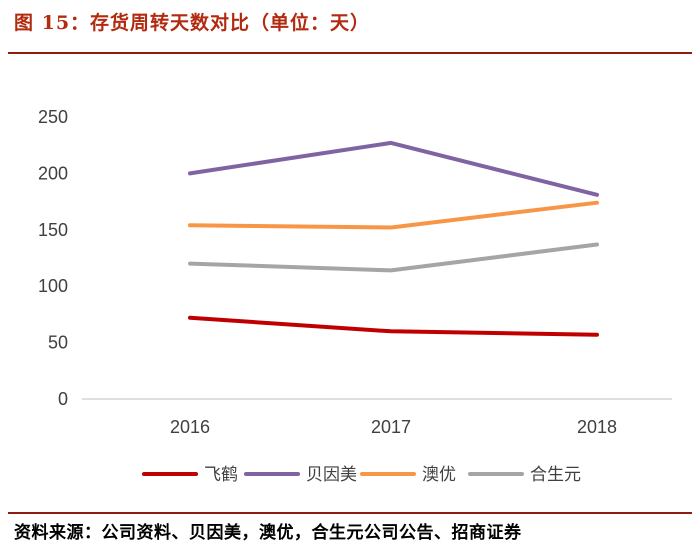 Image resolution: width=700 pixels, height=556 pixels. I want to click on x-tick-label: 2016, so click(190, 427).